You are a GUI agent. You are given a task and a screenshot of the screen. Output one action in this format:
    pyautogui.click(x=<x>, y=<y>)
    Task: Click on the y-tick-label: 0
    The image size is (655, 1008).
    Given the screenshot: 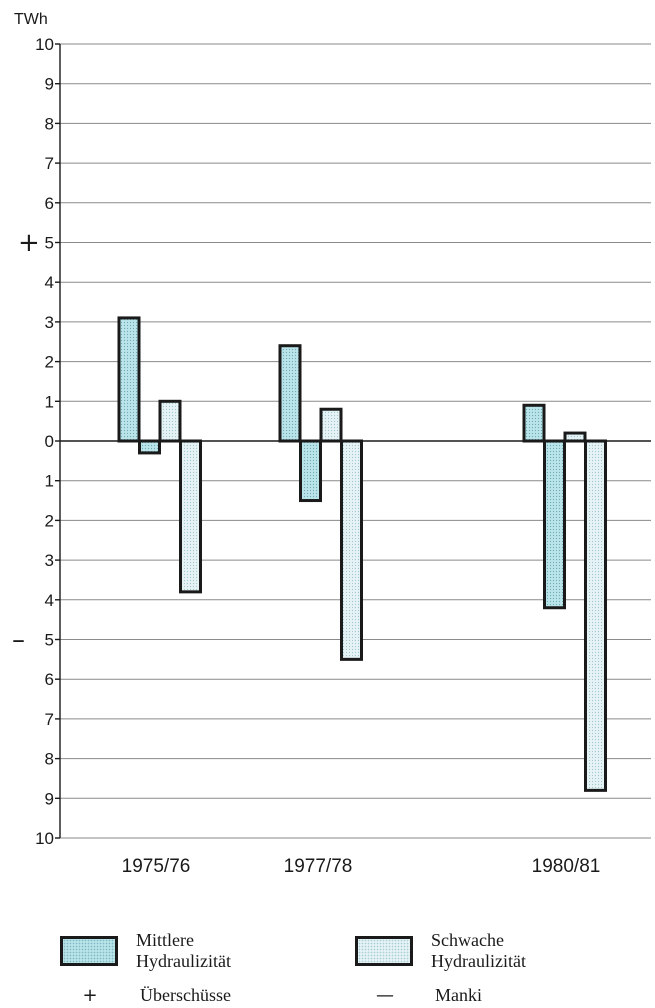 What is the action you would take?
    pyautogui.click(x=49, y=441)
    